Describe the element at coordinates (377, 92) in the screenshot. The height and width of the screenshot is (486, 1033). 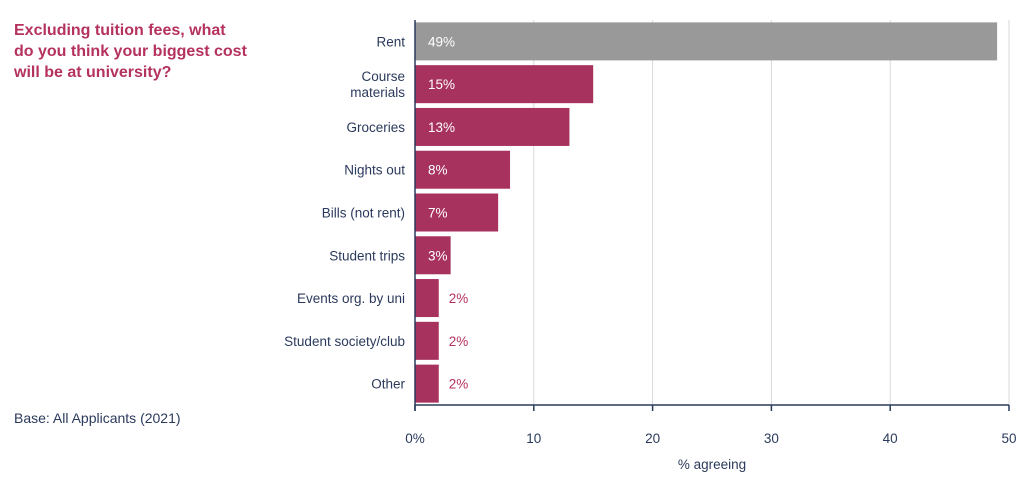
I see `category-label: materials` at that location.